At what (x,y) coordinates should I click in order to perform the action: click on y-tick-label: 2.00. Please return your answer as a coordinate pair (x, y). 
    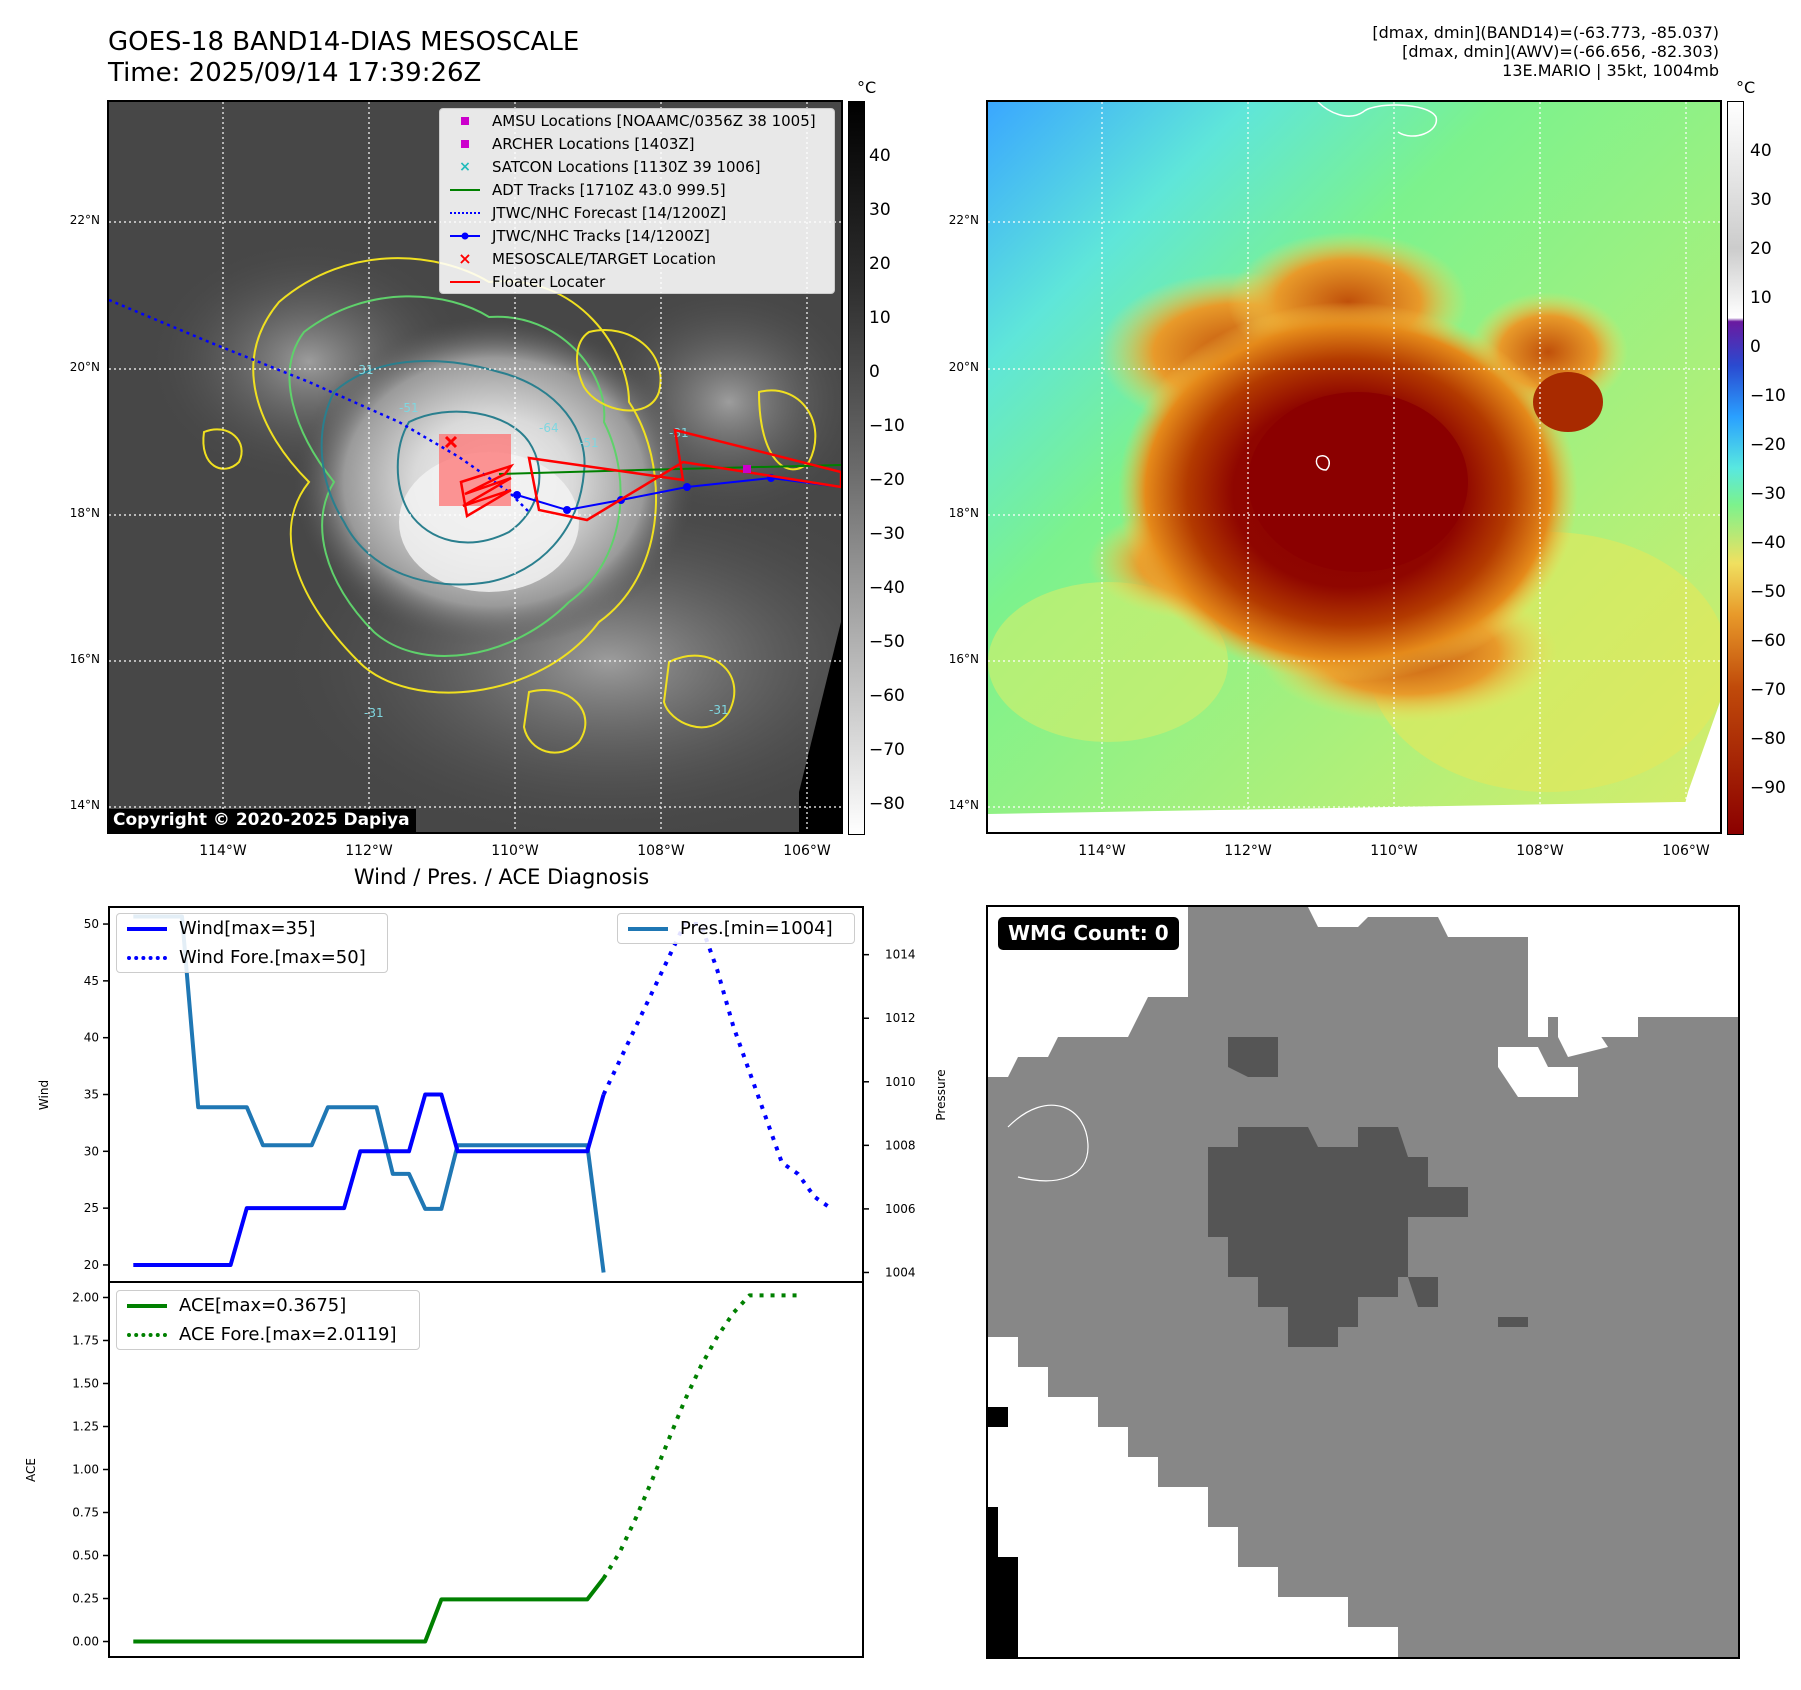
    Looking at the image, I should click on (85, 1297).